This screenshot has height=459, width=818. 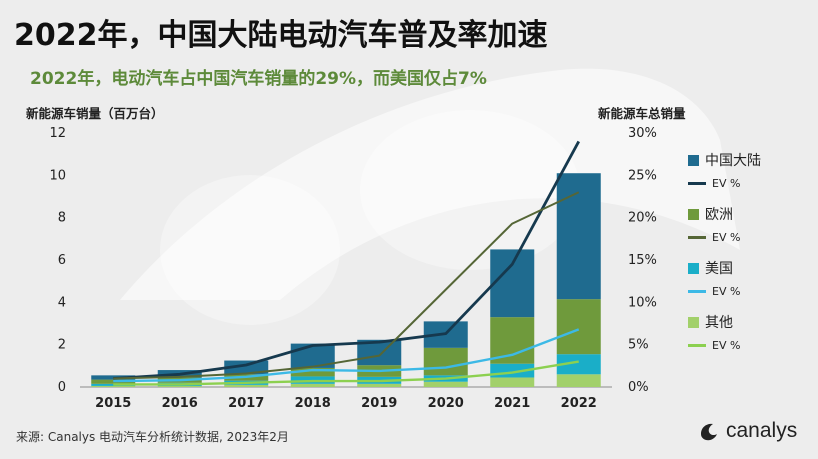 What do you see at coordinates (642, 218) in the screenshot?
I see `y2-tick-label: 20%` at bounding box center [642, 218].